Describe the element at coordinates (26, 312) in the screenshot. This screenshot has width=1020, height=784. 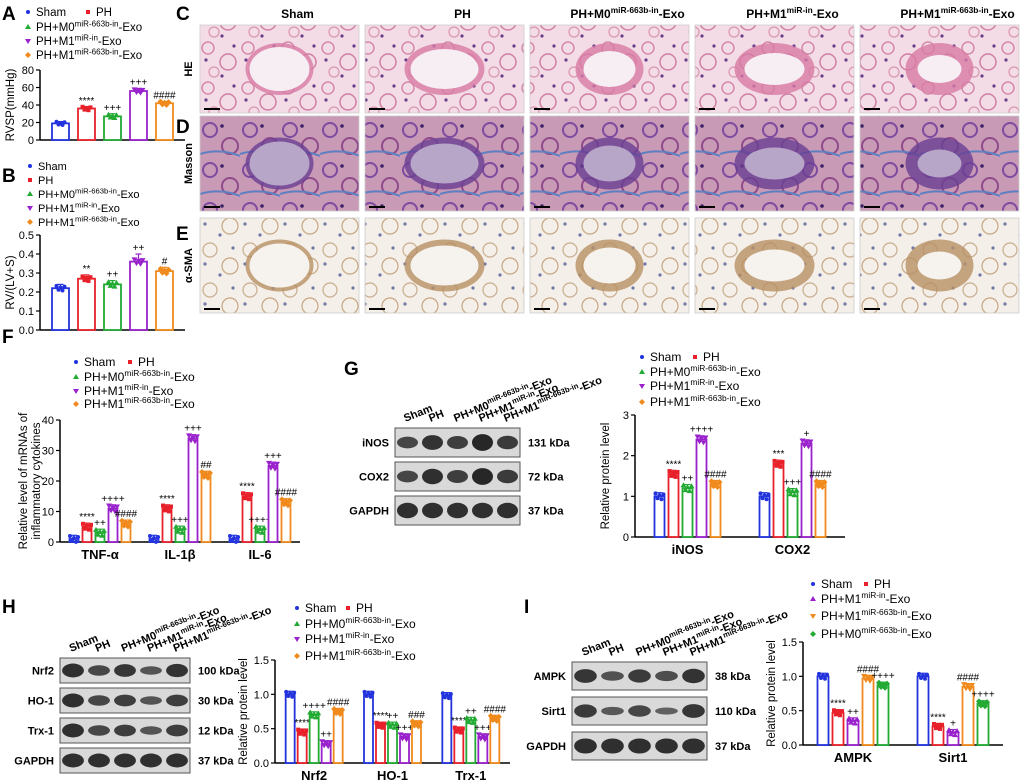
I see `y-tick-label: 0.1` at that location.